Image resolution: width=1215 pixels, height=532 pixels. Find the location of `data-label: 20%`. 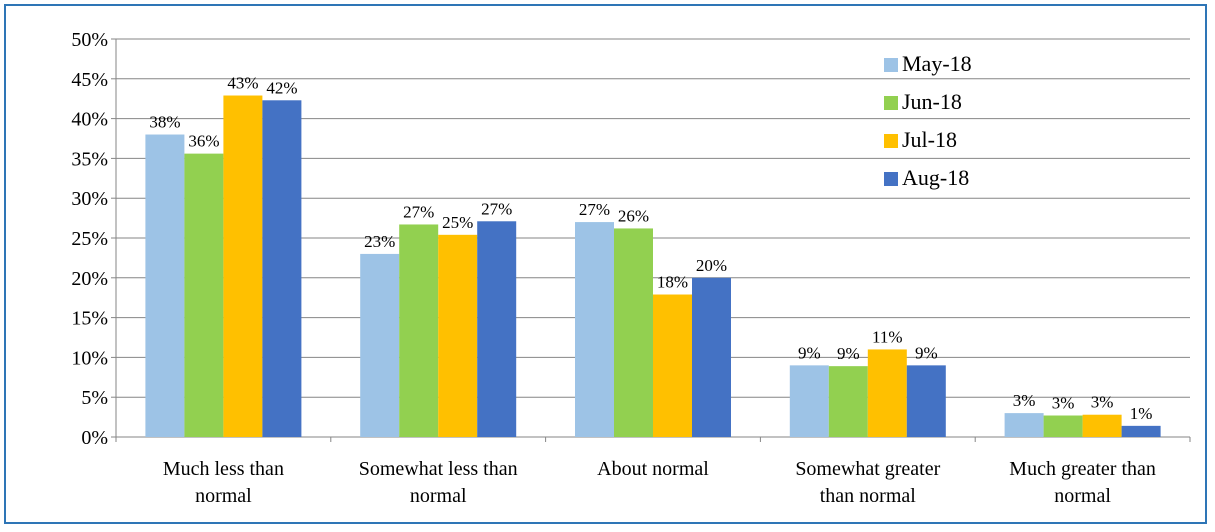

data-label: 20% is located at coordinates (711, 265).